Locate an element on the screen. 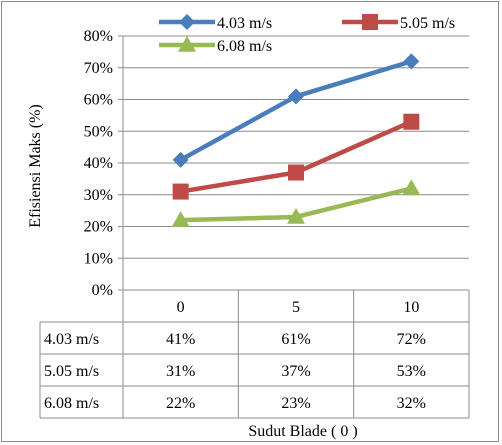  y-tick-label: 80% is located at coordinates (98, 36).